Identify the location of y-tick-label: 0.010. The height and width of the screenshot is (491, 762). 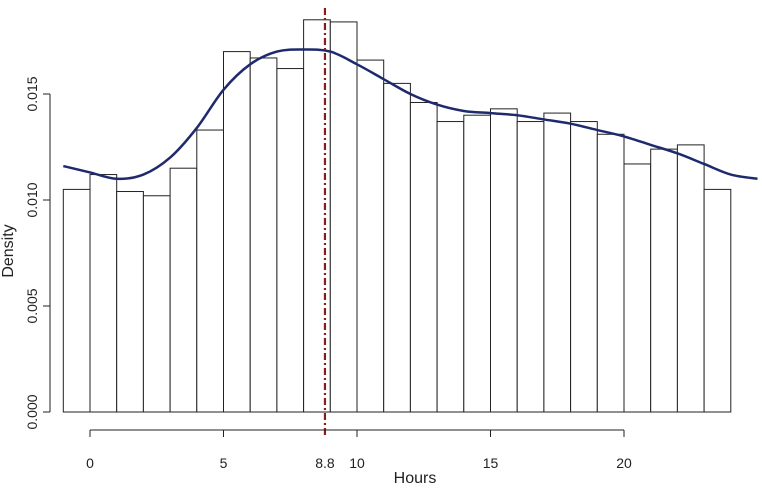
(32, 199).